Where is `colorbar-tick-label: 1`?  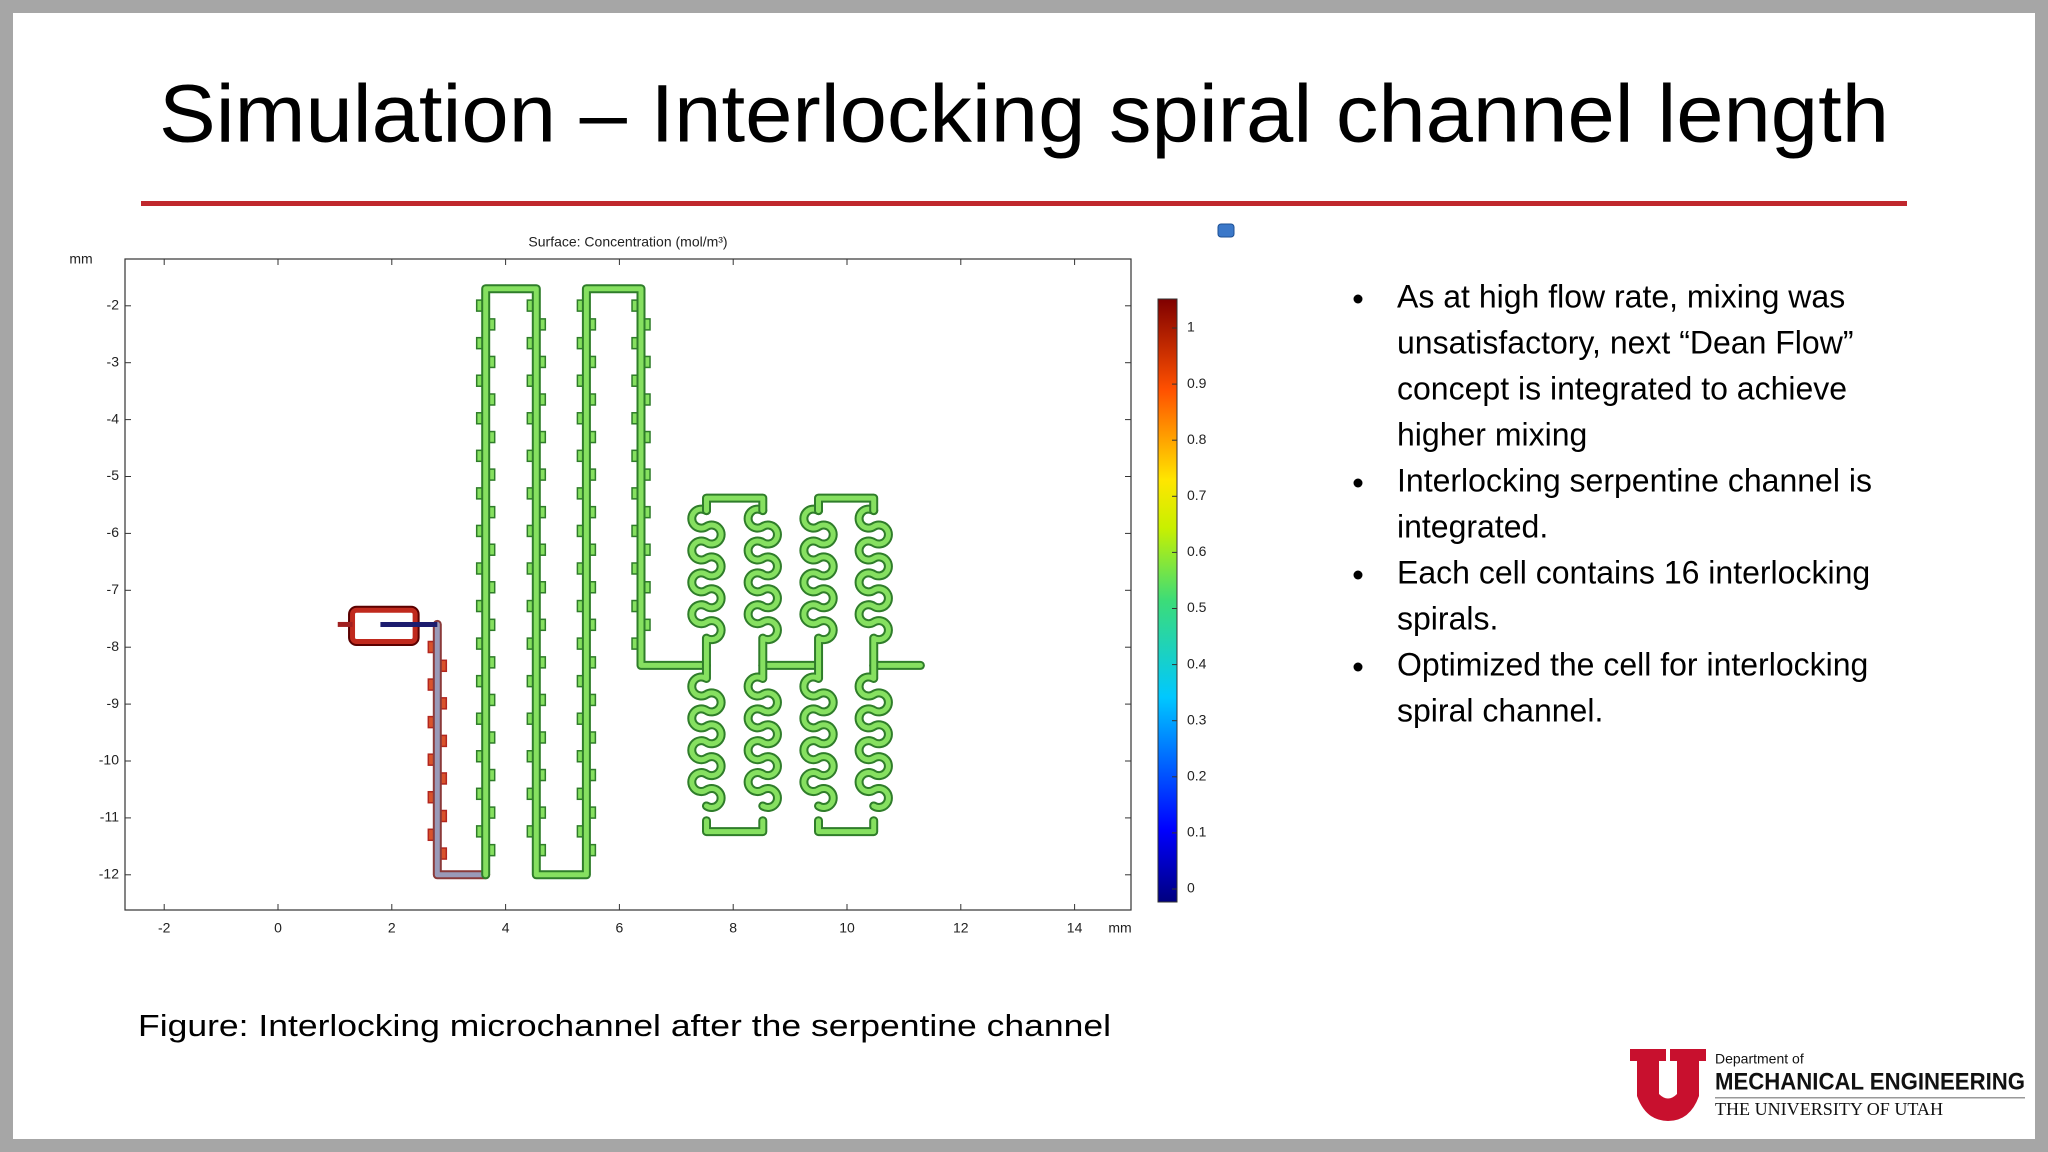 colorbar-tick-label: 1 is located at coordinates (1191, 327).